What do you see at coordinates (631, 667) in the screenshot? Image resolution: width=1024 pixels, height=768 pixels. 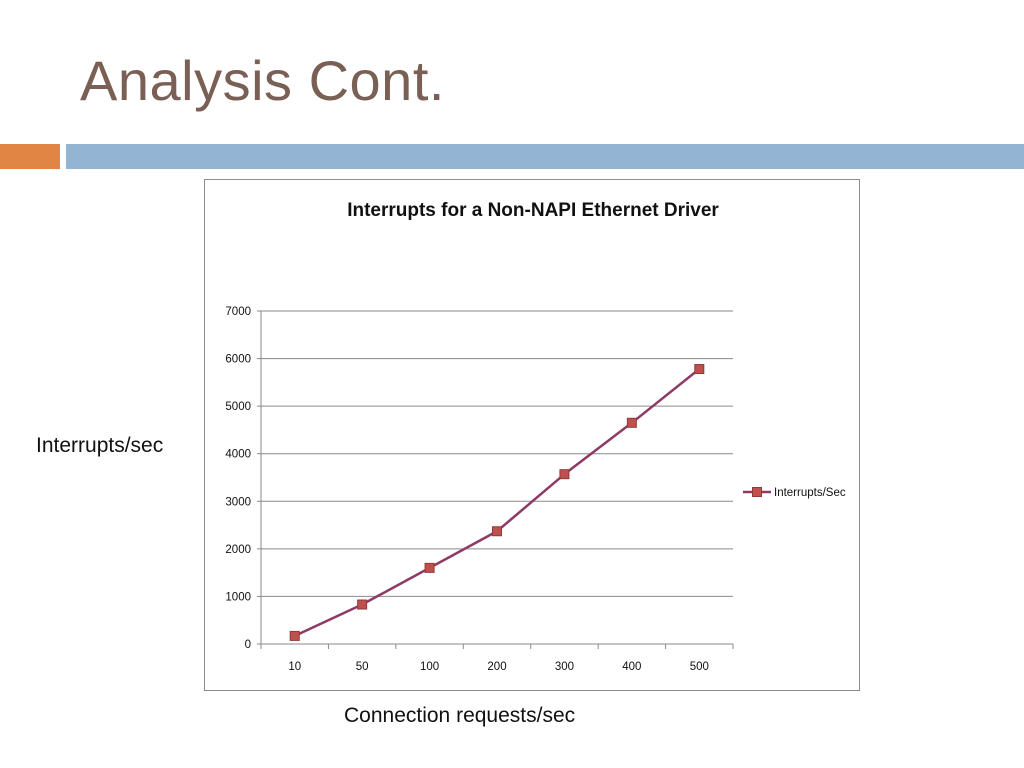 I see `x-tick-label: 400` at bounding box center [631, 667].